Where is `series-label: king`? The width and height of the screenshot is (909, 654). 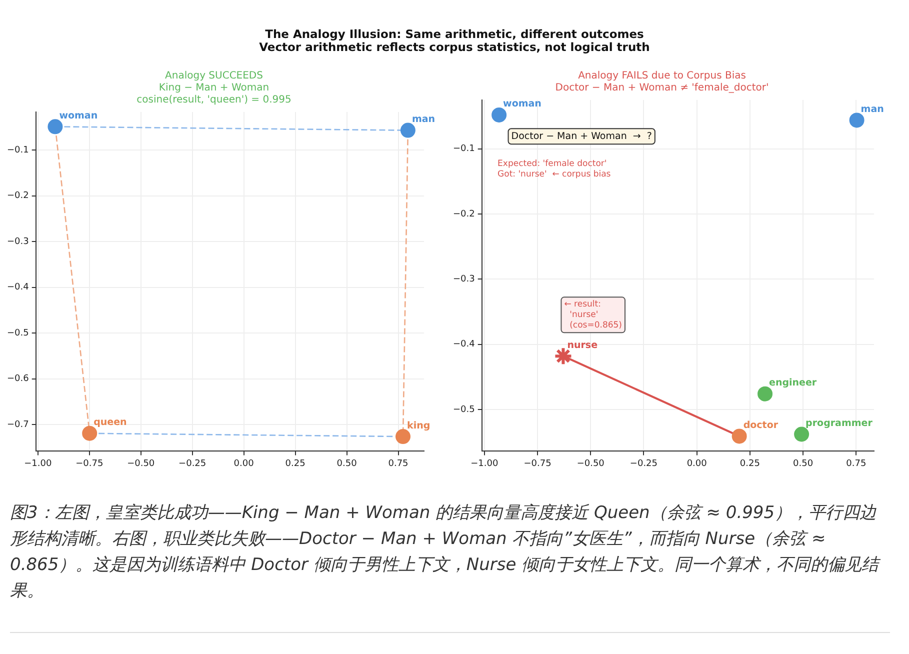
series-label: king is located at coordinates (418, 426).